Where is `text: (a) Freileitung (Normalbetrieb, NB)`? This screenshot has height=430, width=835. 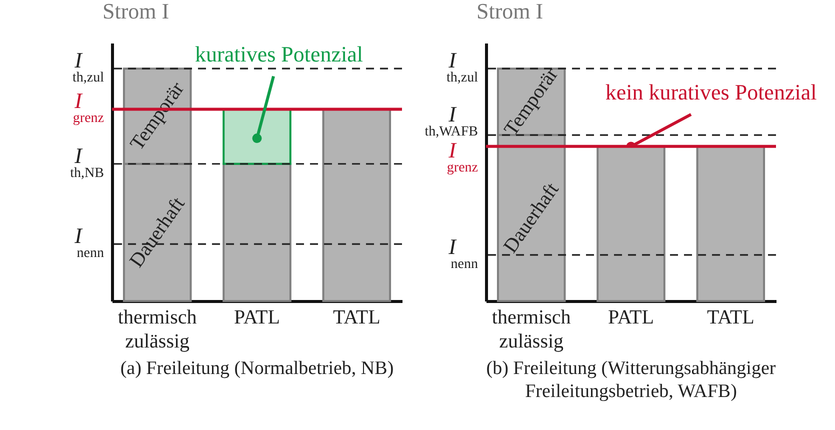
text: (a) Freileitung (Normalbetrieb, NB) is located at coordinates (257, 368).